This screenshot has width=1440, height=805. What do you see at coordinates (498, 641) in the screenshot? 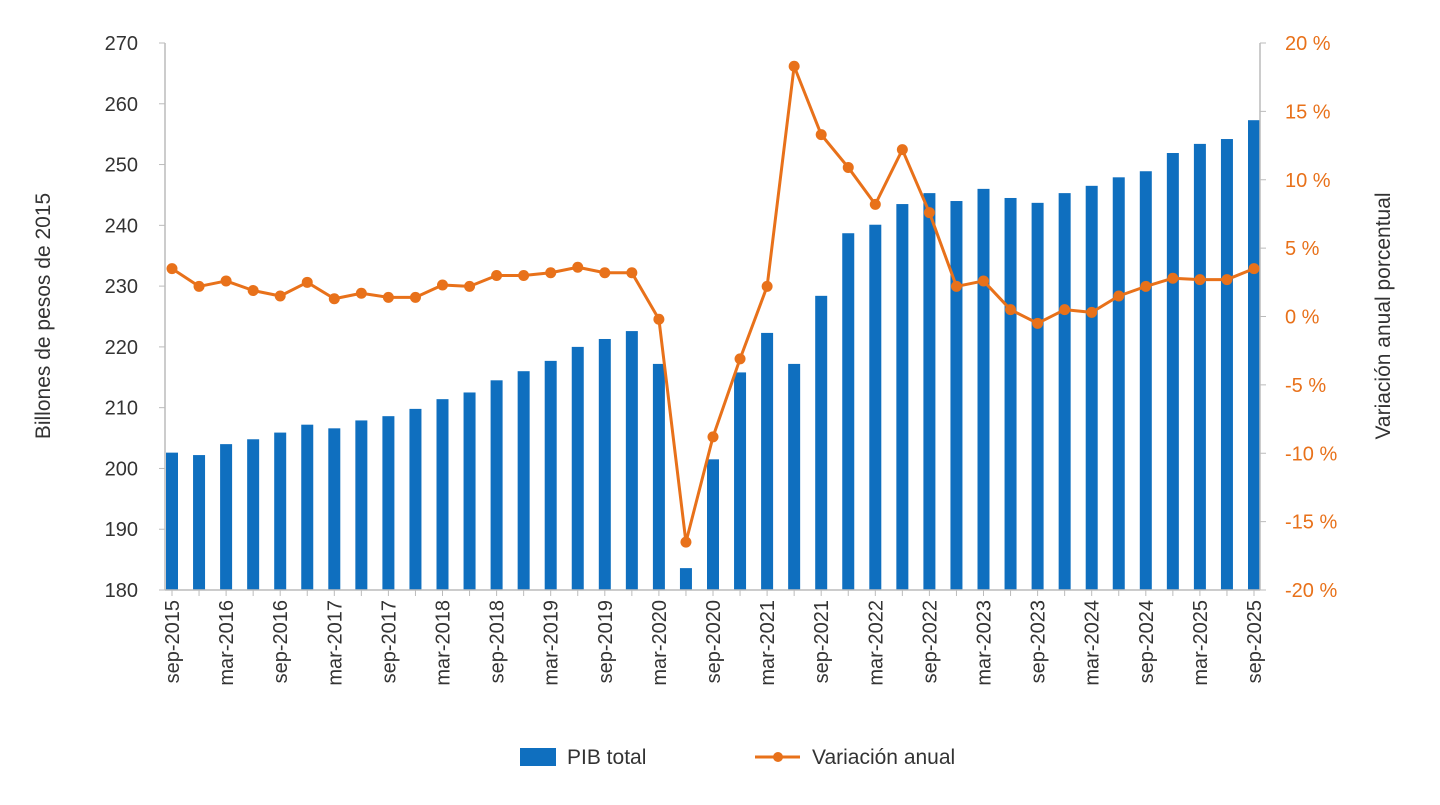
I see `x-tick-label: sep-2018` at bounding box center [498, 641].